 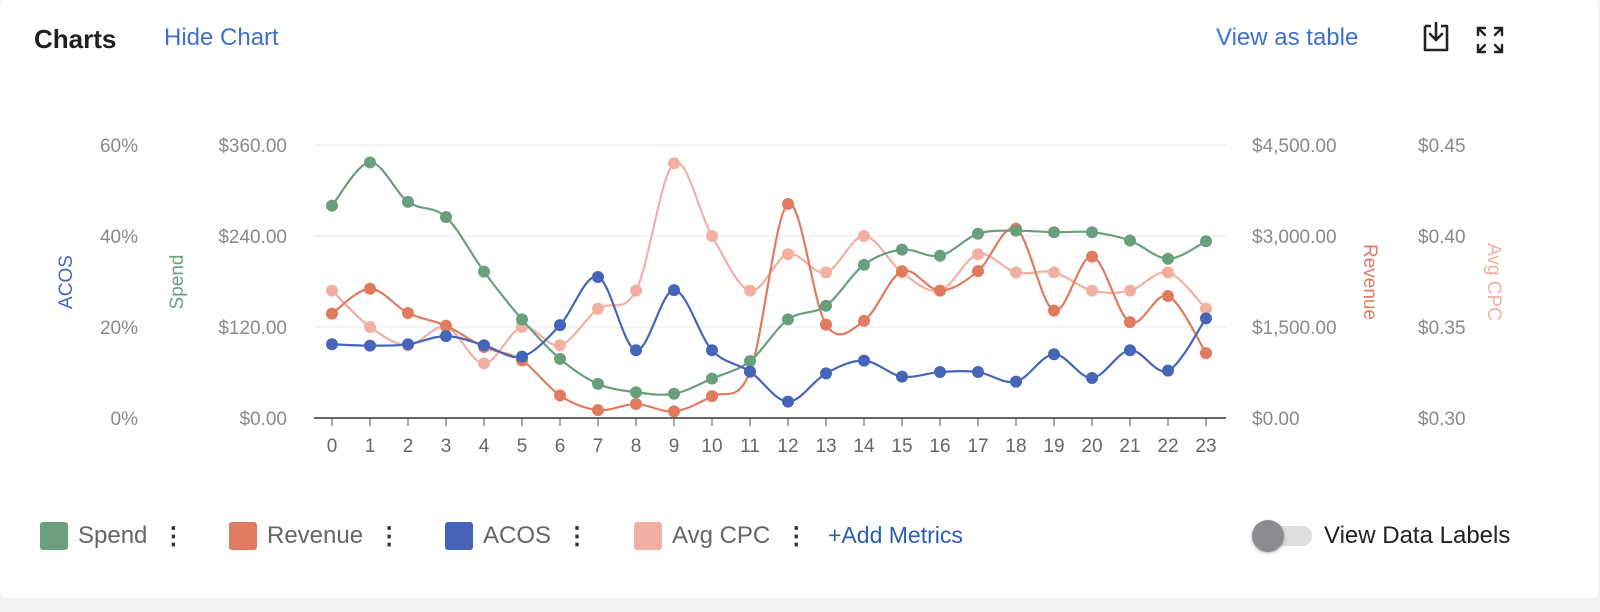 I want to click on x-tick-label: 1, so click(x=370, y=446).